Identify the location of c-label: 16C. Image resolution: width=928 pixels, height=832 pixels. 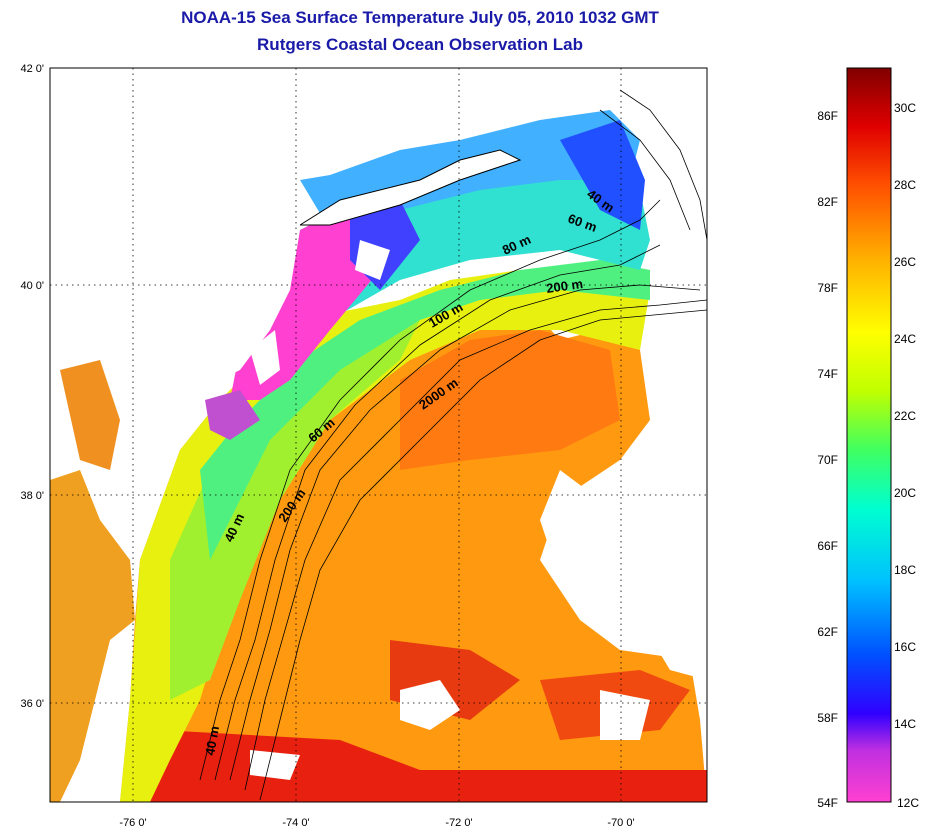
(905, 647).